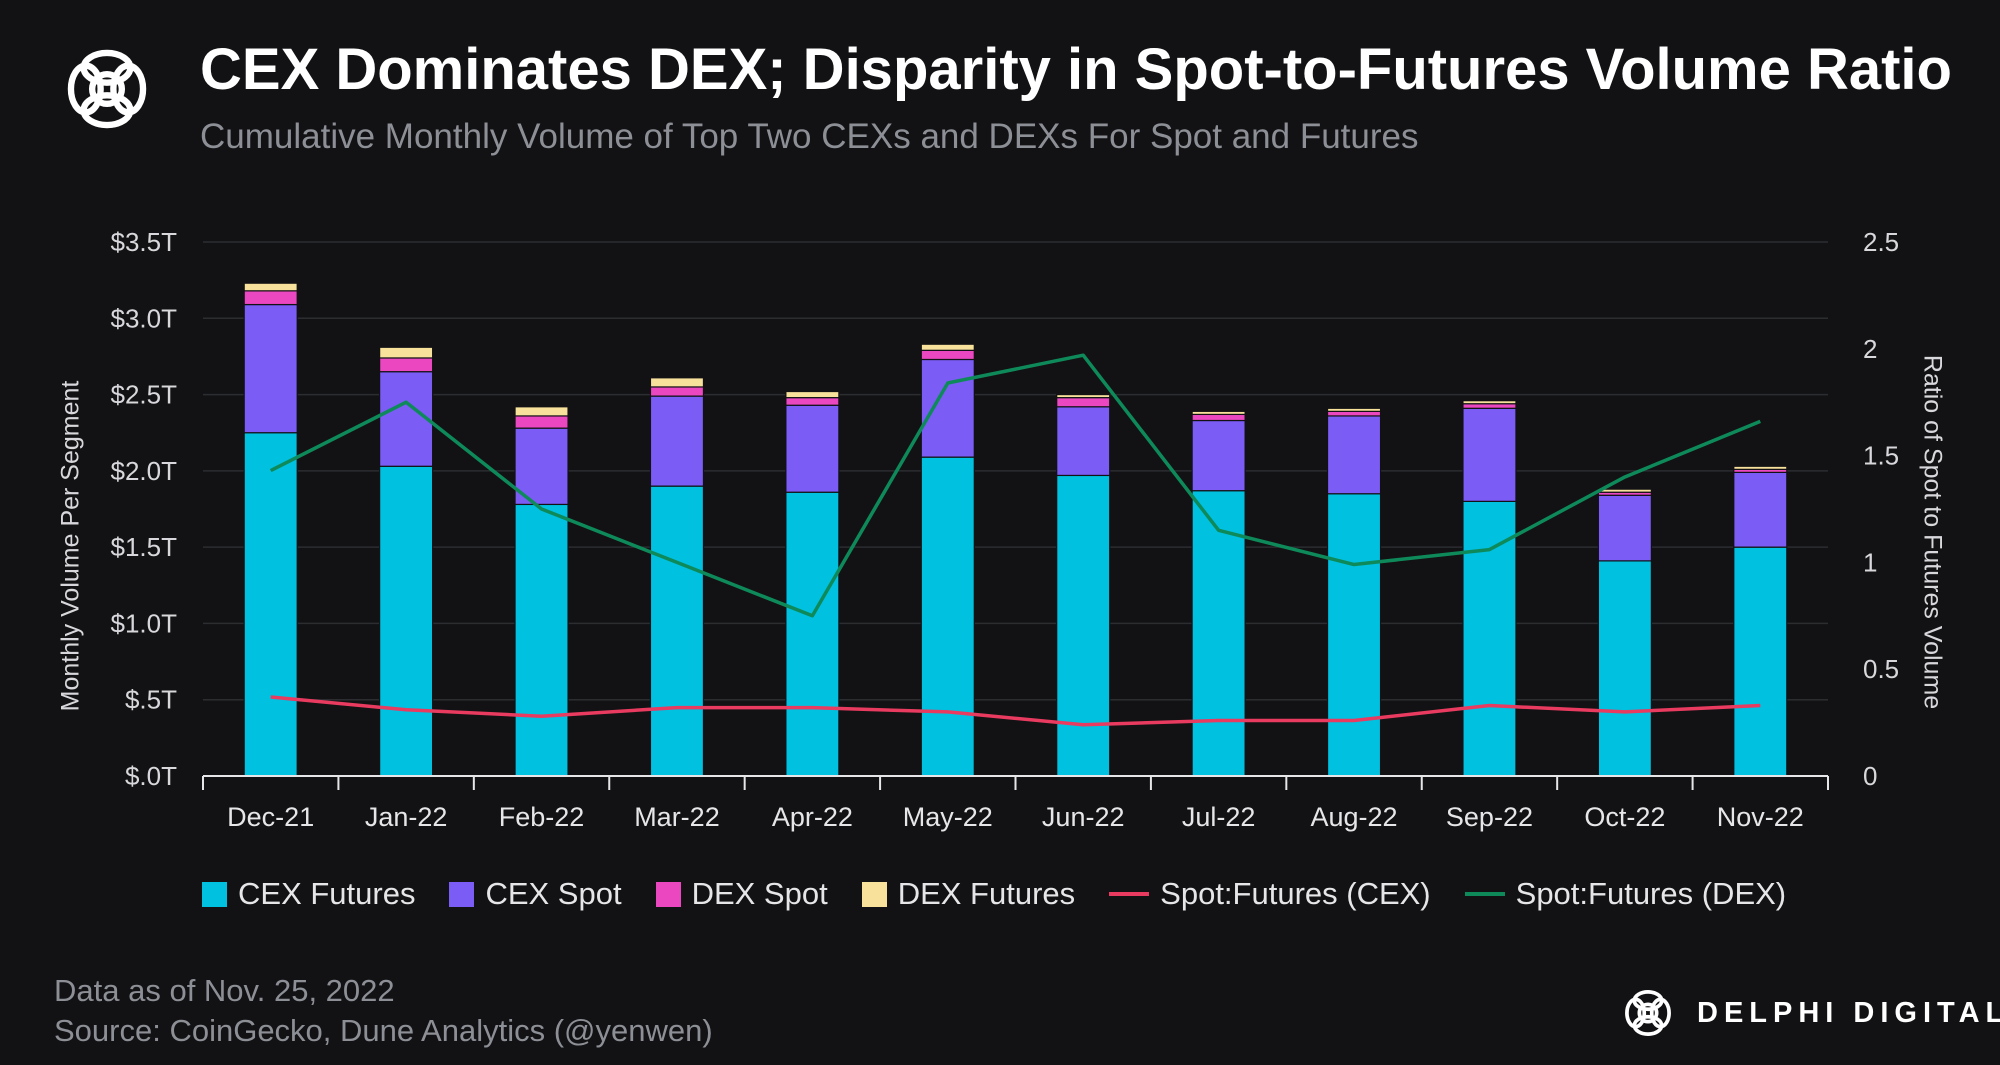 The width and height of the screenshot is (2000, 1065). I want to click on y-tick-label: $1.5T, so click(144, 547).